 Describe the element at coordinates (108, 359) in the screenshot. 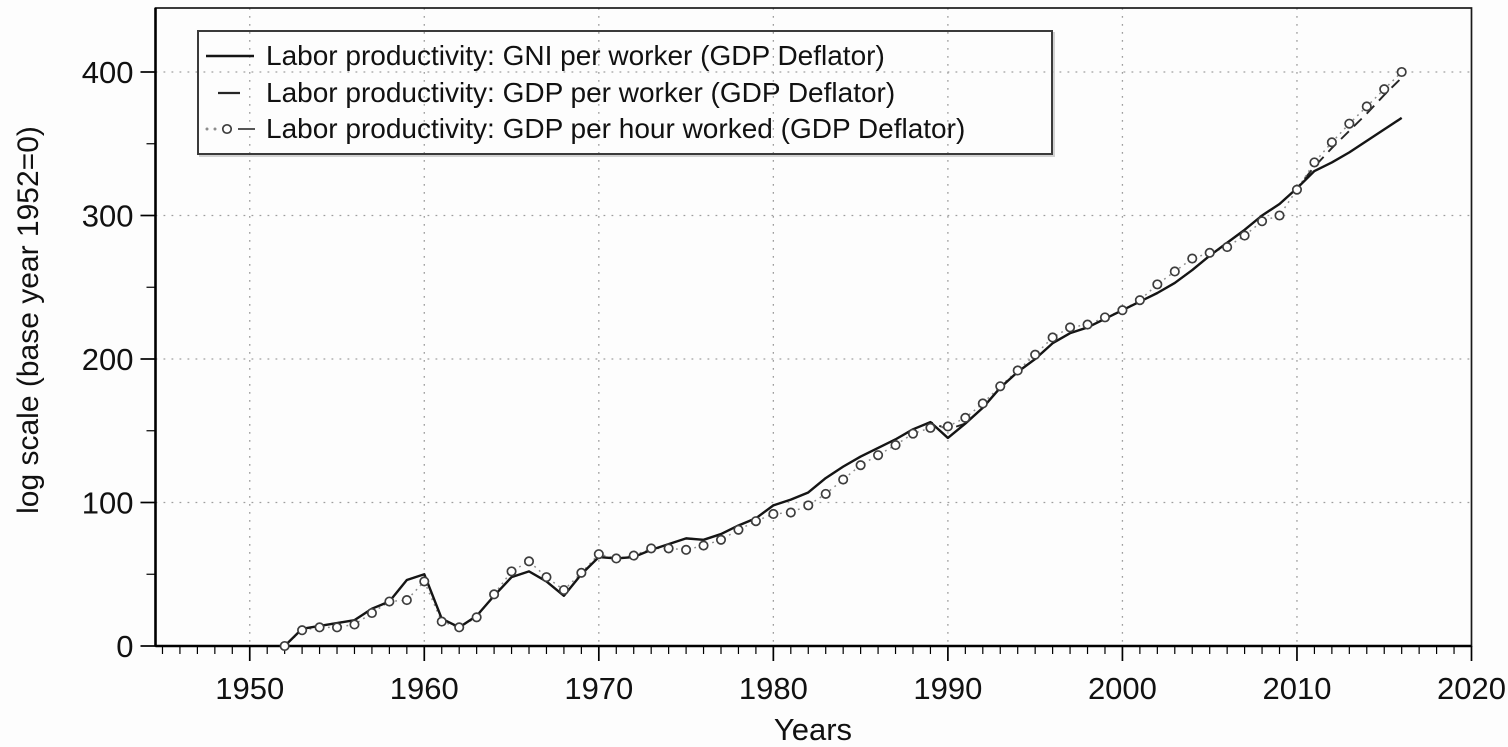

I see `y-tick-label: 200` at that location.